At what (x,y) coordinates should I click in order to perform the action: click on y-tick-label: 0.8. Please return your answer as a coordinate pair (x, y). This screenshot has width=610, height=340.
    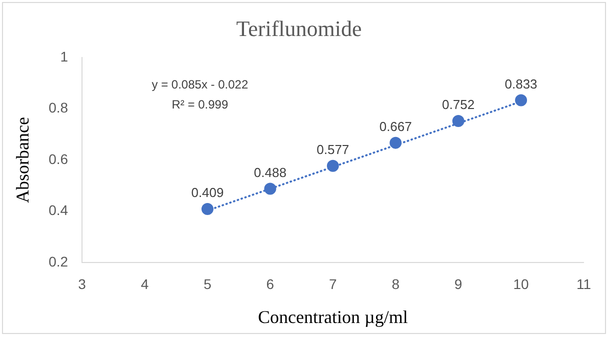
    Looking at the image, I should click on (58, 108).